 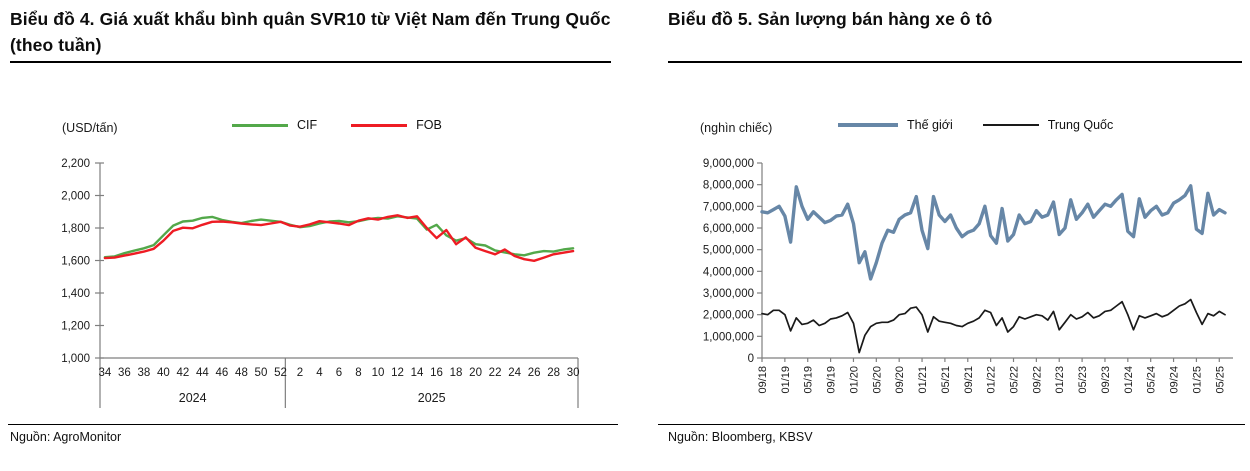 What do you see at coordinates (261, 373) in the screenshot?
I see `svg-text: 50` at bounding box center [261, 373].